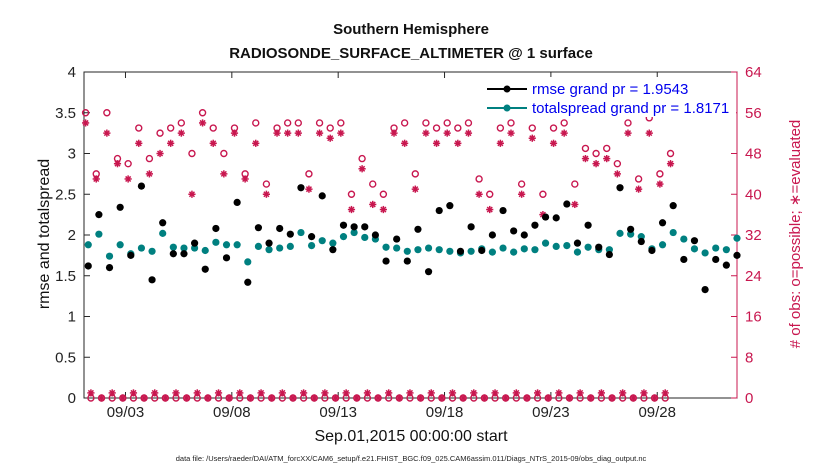 The height and width of the screenshot is (470, 830). Describe the element at coordinates (65, 194) in the screenshot. I see `y-tick-label: 2.5` at that location.